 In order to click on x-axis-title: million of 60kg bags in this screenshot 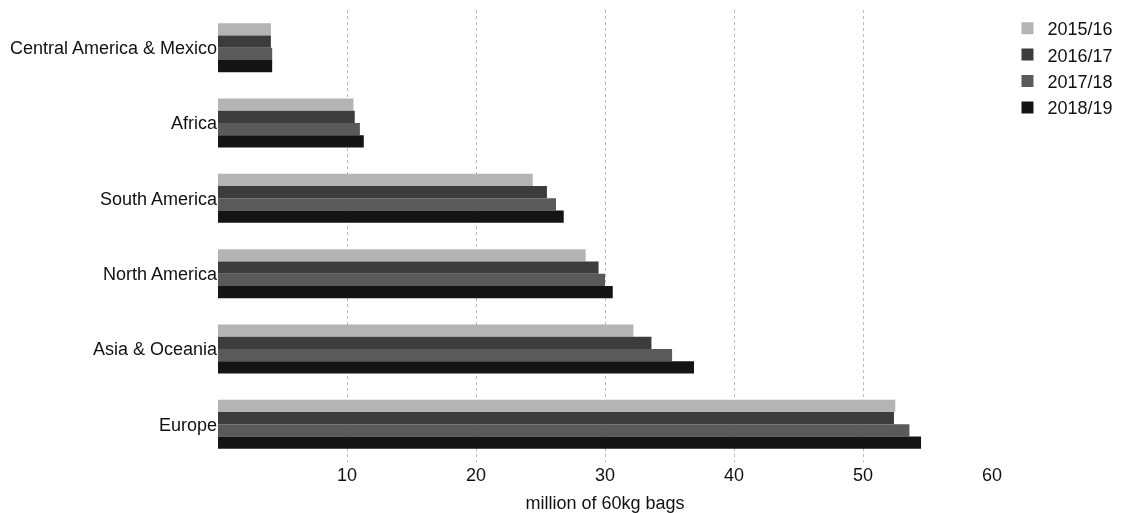, I will do `click(605, 503)`.